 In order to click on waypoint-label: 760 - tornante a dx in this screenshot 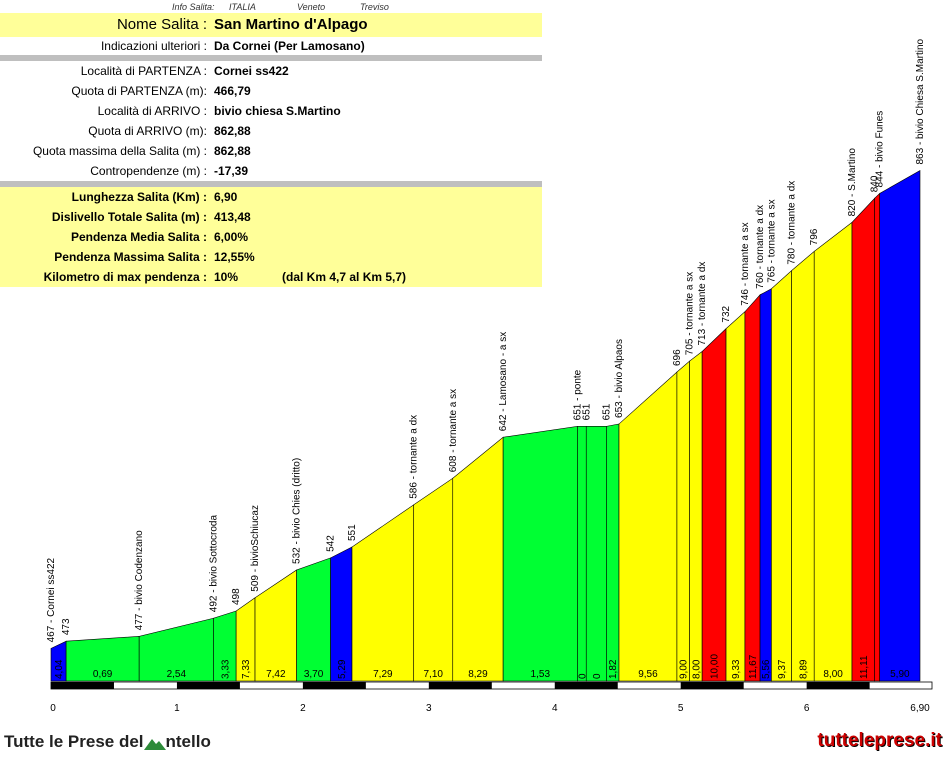, I will do `click(760, 247)`.